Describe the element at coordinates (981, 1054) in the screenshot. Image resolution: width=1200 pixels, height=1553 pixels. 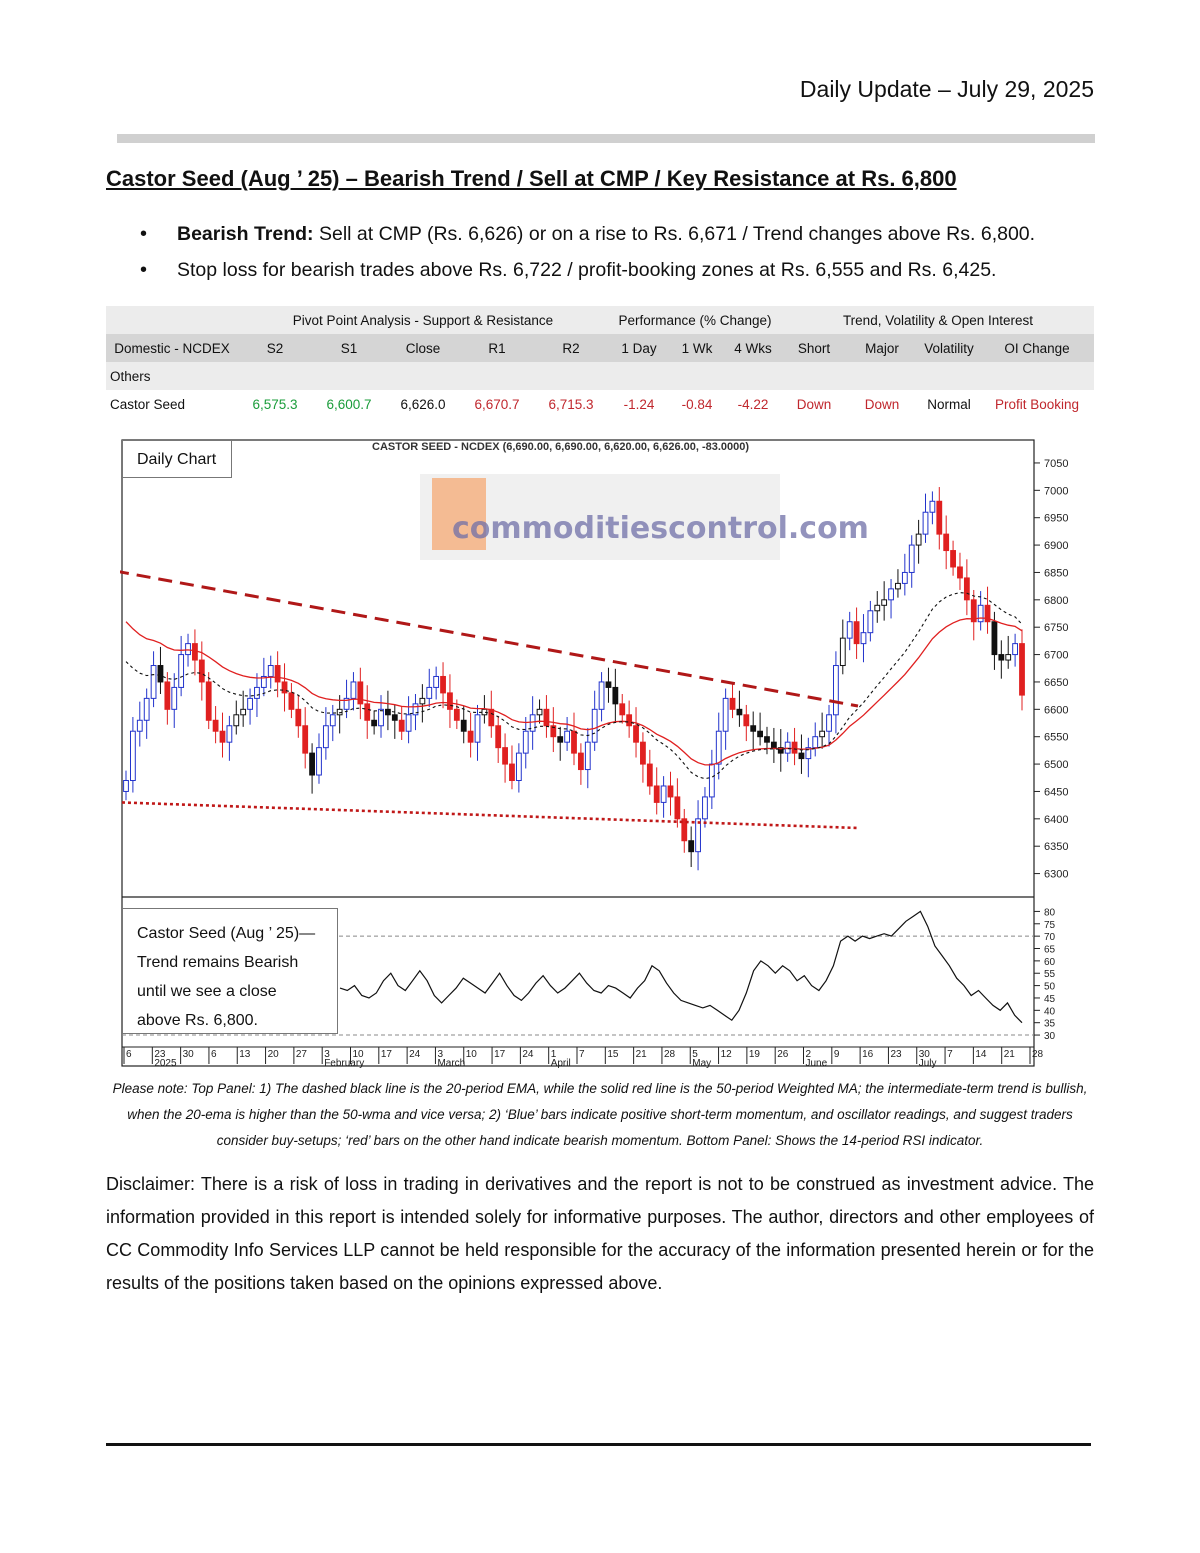
I see `date-tick-label: 14` at that location.